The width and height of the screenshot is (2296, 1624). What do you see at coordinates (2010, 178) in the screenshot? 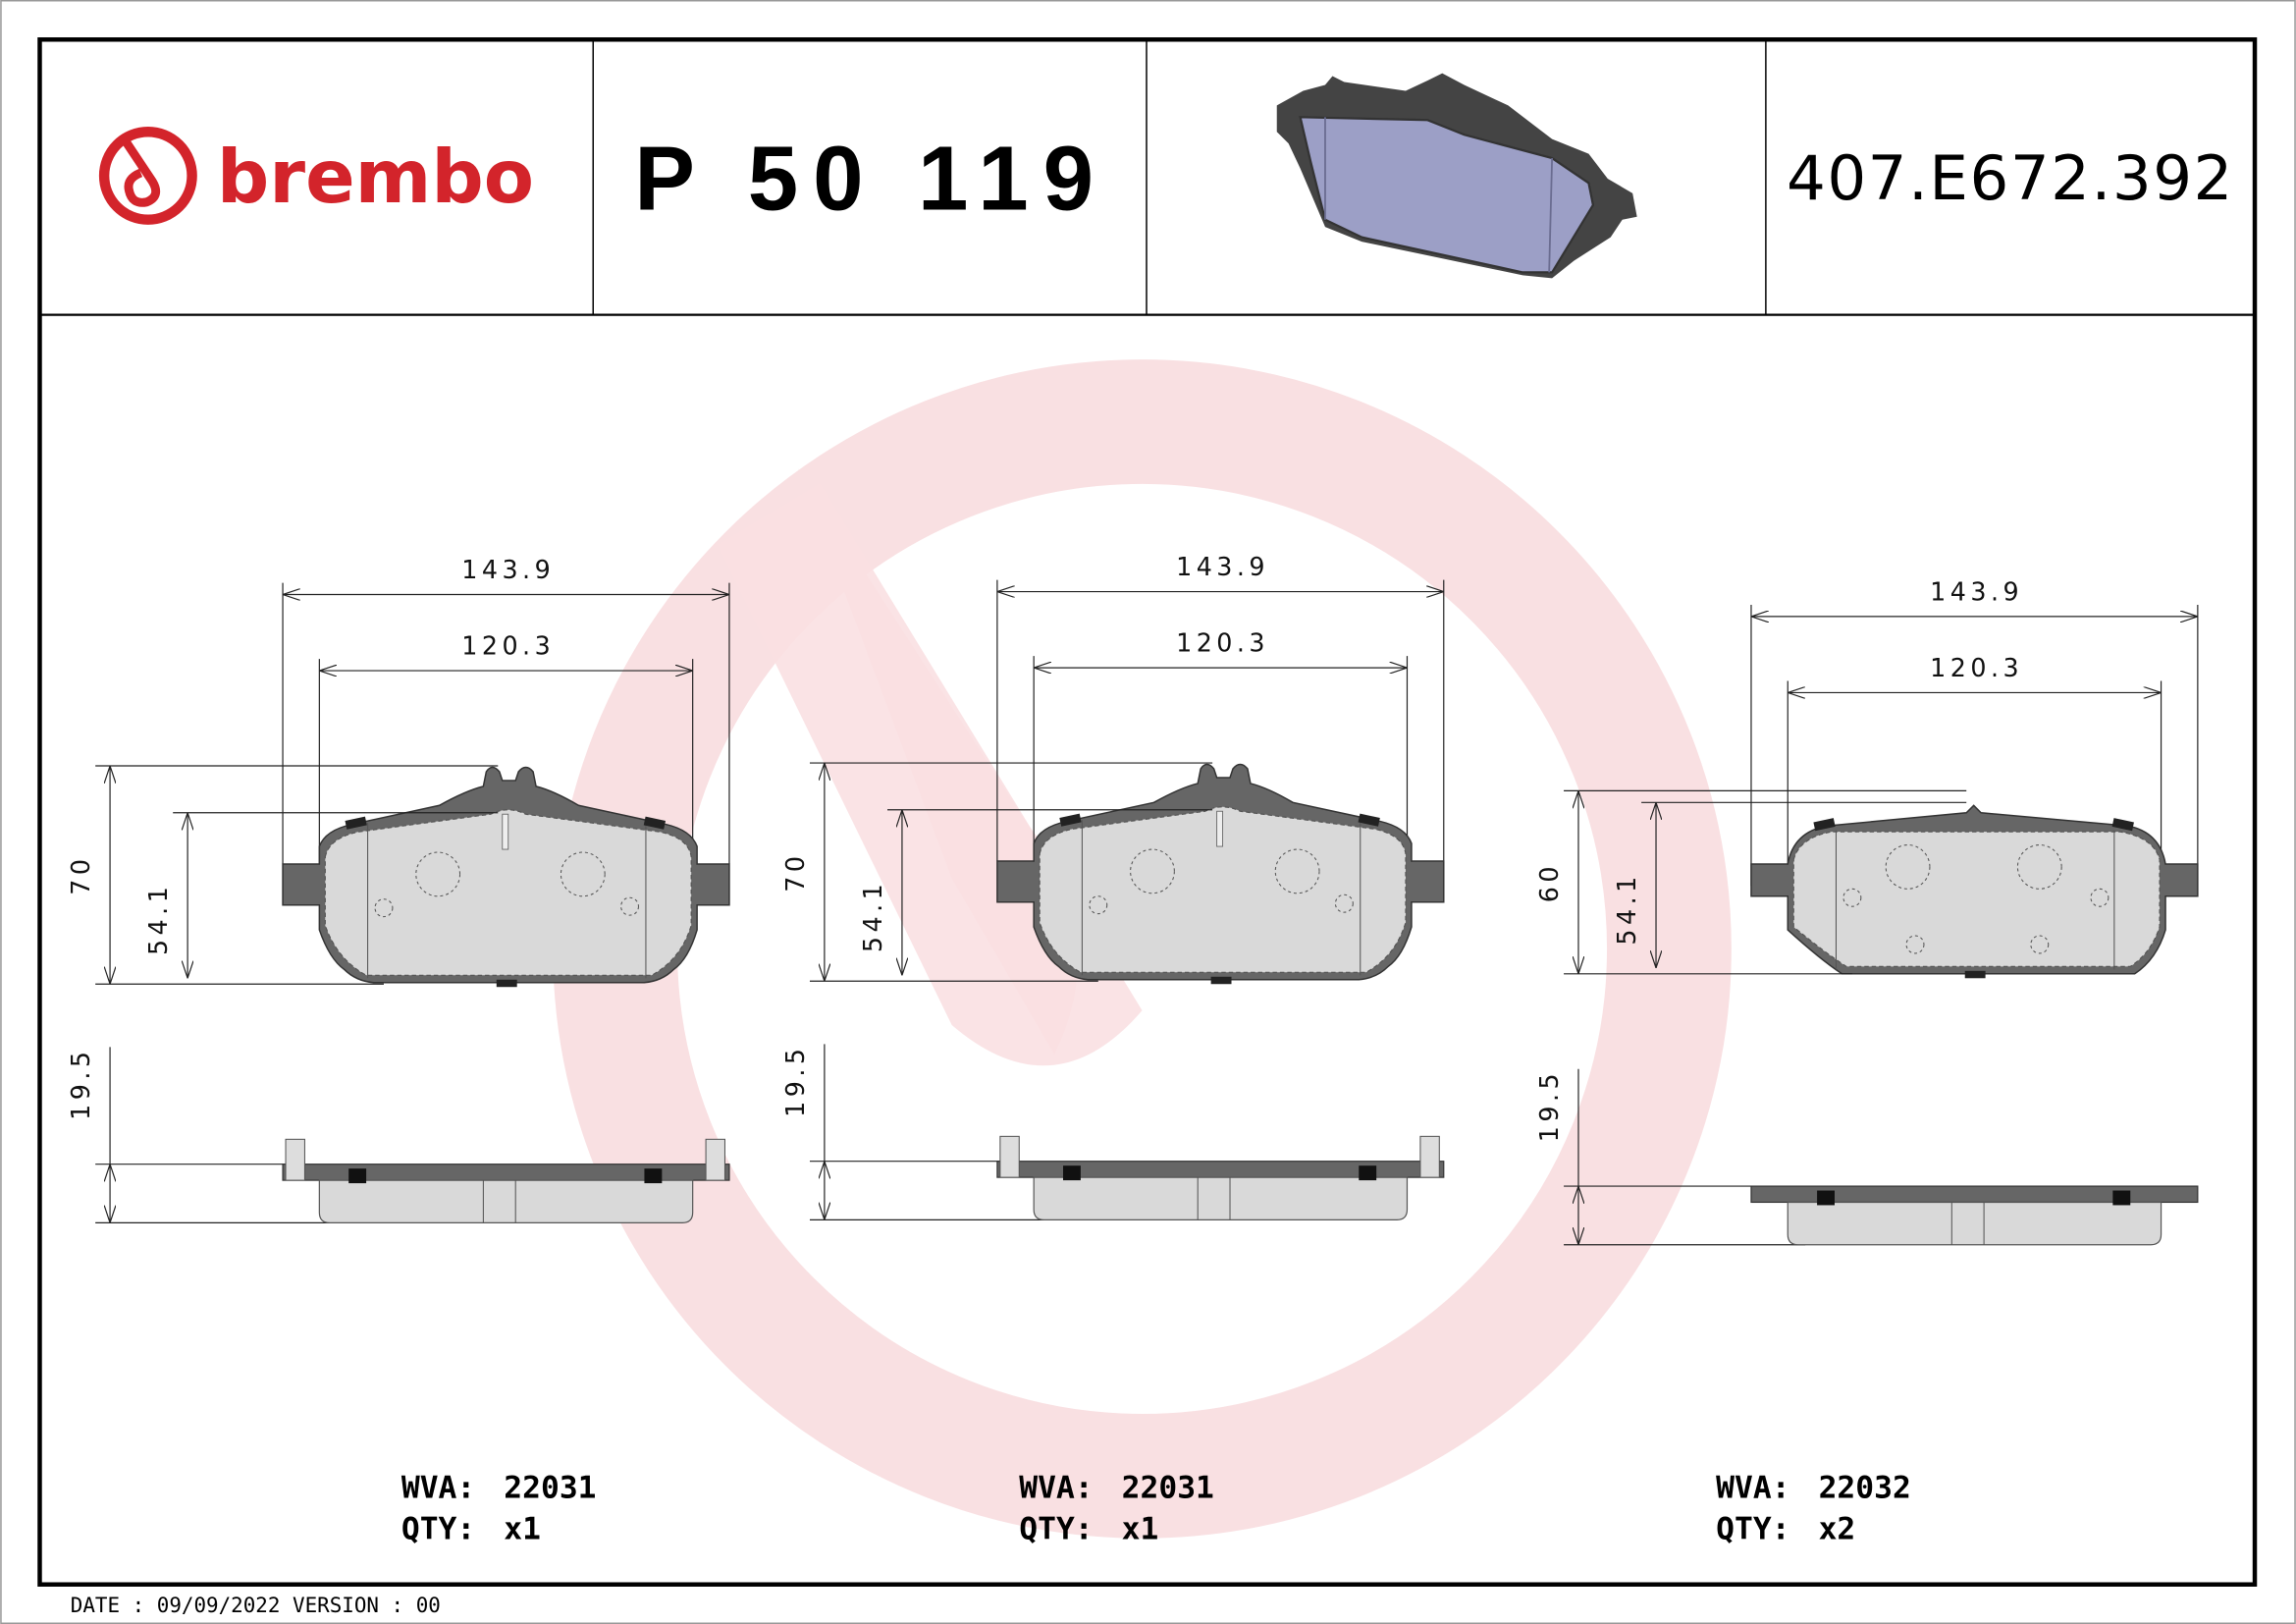
I see `reference-code: 407.E672.392` at bounding box center [2010, 178].